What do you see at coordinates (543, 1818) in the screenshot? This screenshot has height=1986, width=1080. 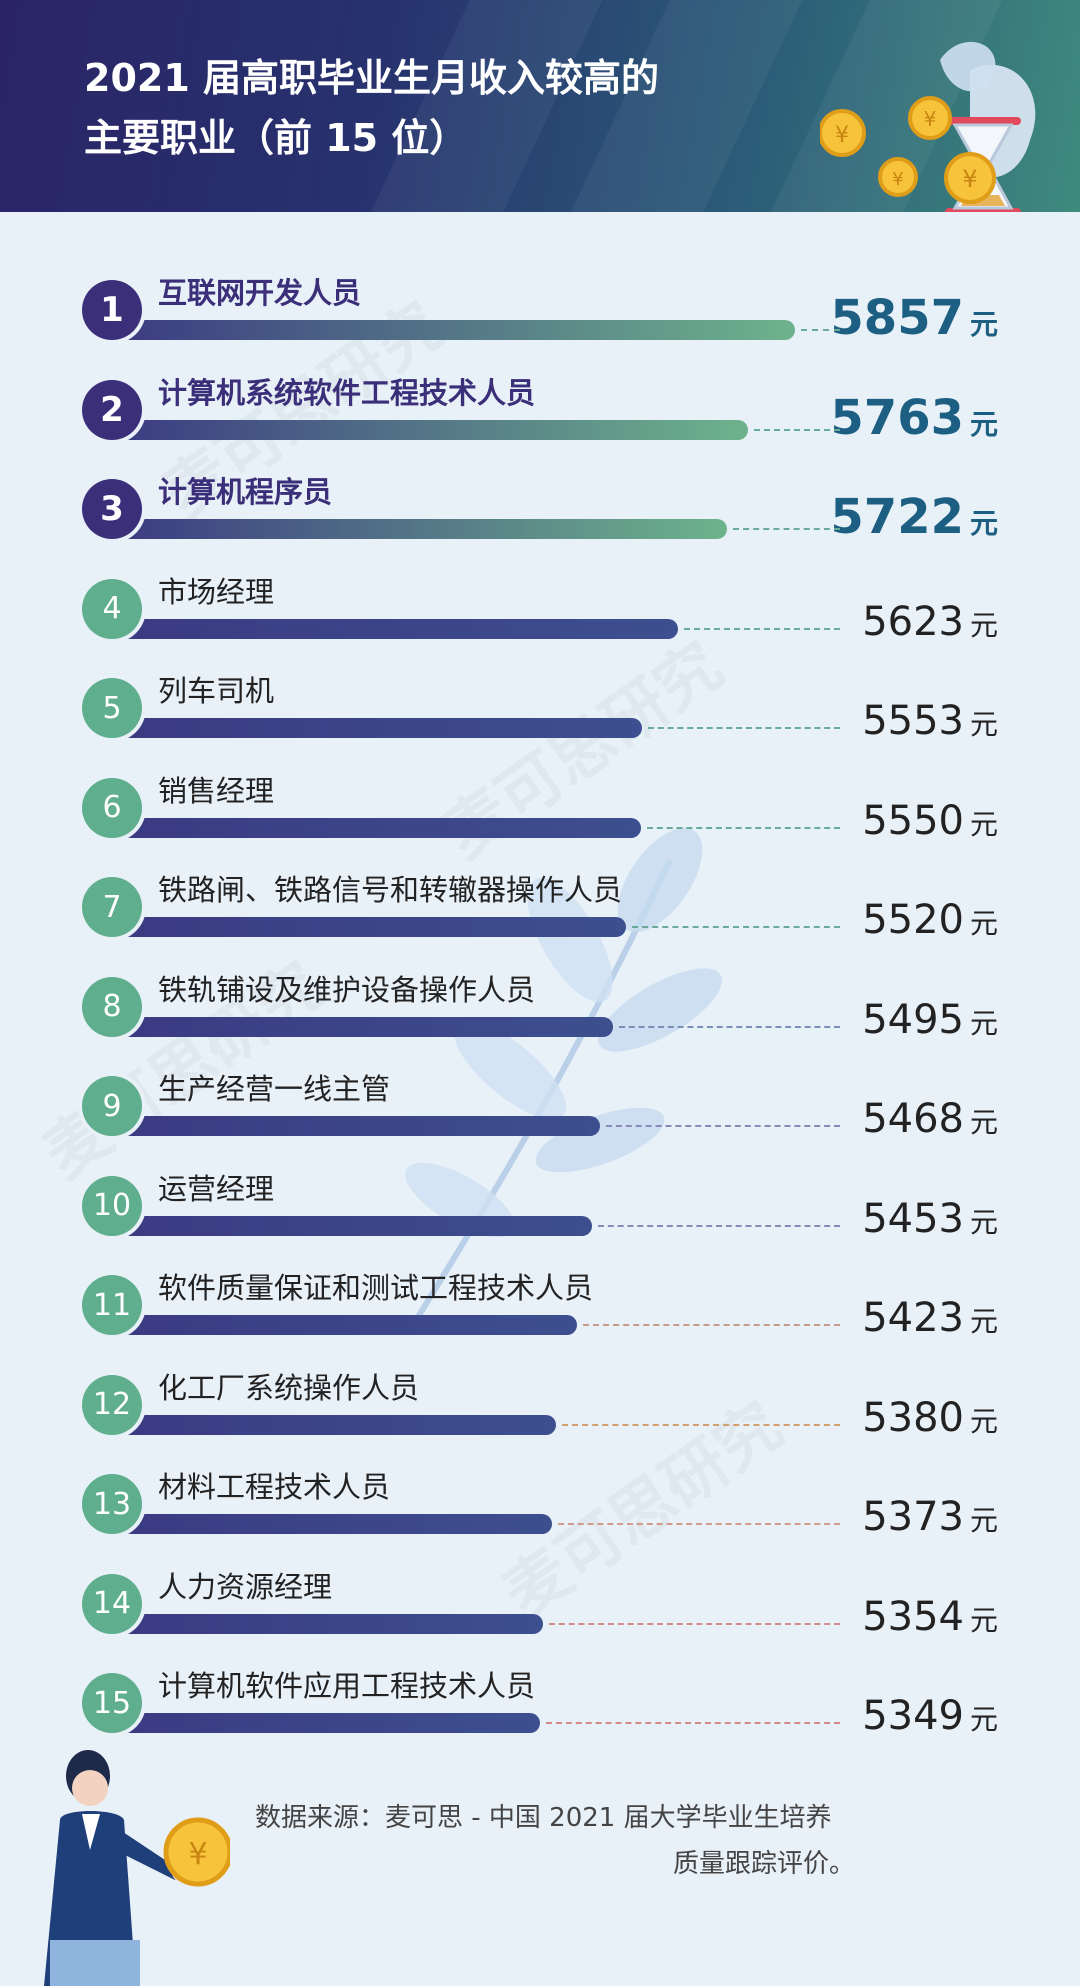 I see `source-line-1: 数据来源：麦可思 - 中国 2021 届大学毕业生培养` at bounding box center [543, 1818].